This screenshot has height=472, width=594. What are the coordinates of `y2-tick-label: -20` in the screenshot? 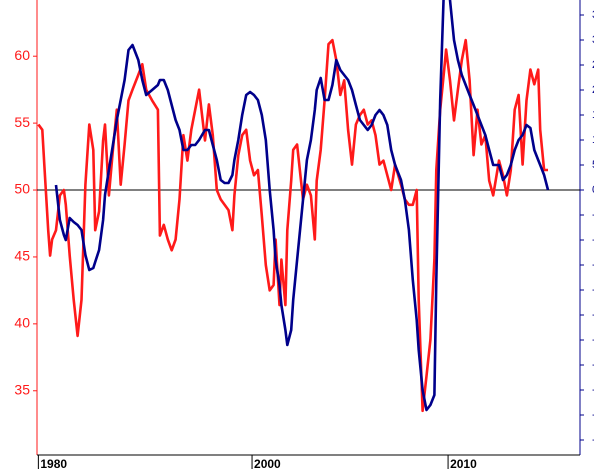 It's located at (593, 290).